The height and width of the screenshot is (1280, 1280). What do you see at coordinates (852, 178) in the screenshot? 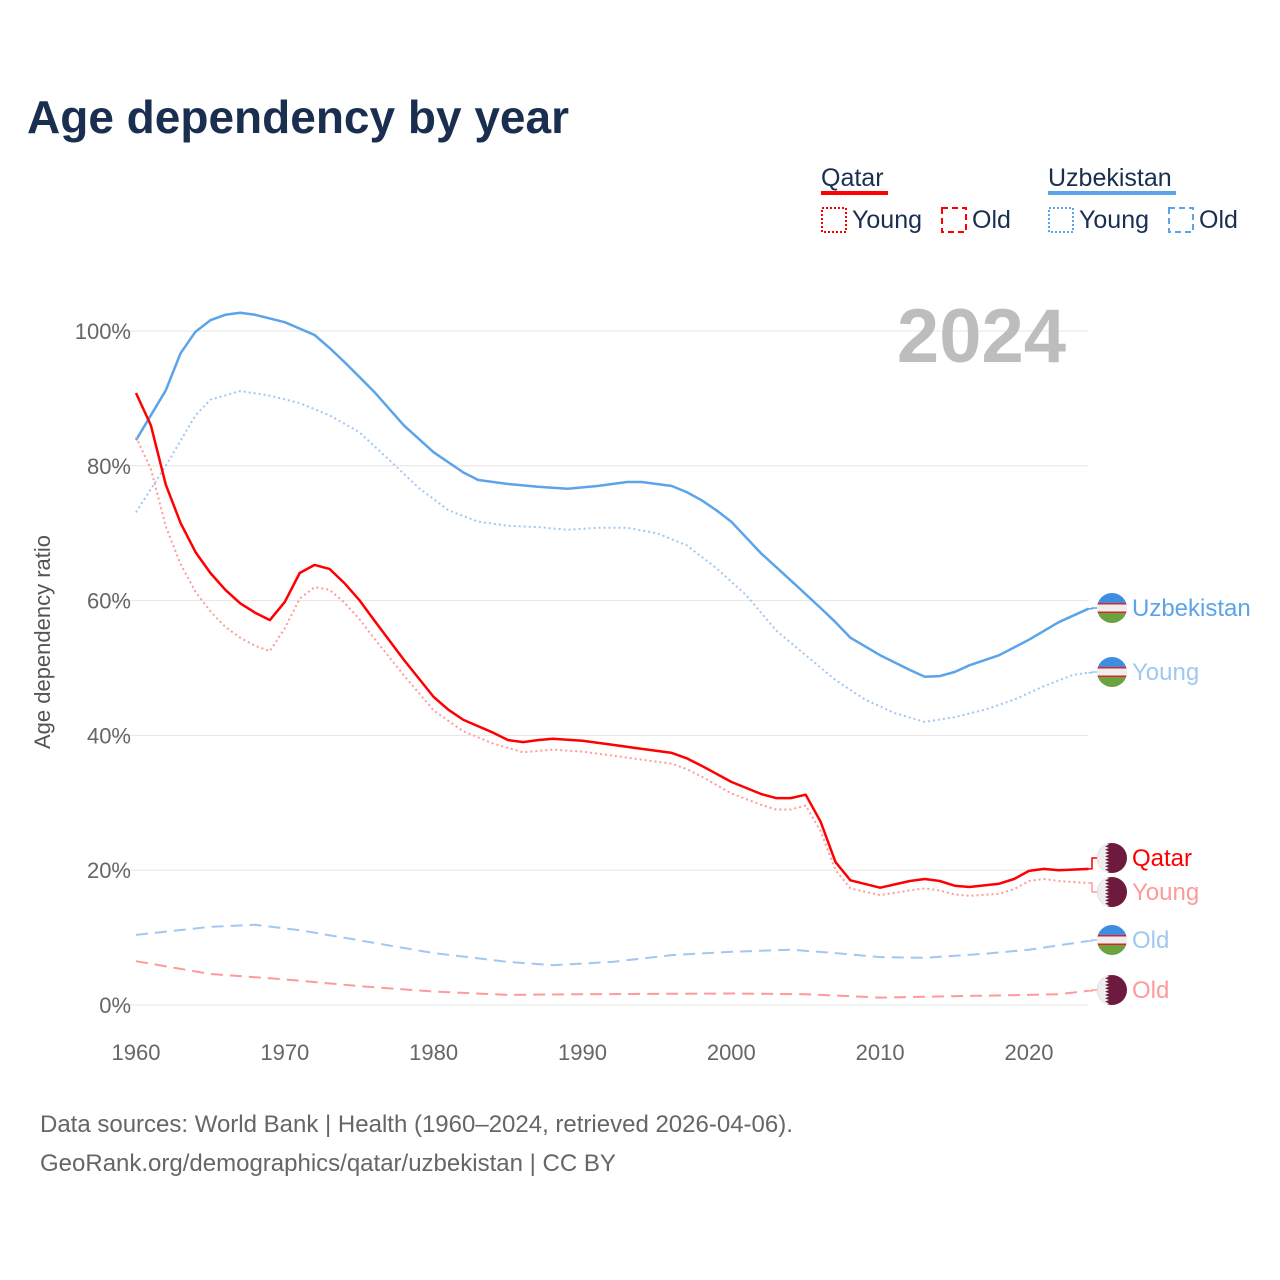
I see `legend-qatar-label: Qatar` at bounding box center [852, 178].